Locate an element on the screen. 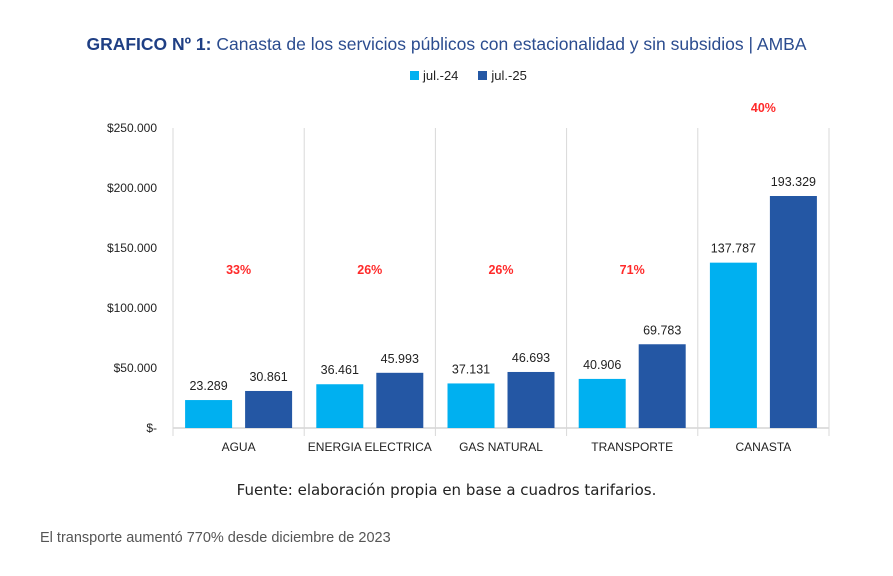 The image size is (893, 576). legend-swatch-jul25 is located at coordinates (483, 75).